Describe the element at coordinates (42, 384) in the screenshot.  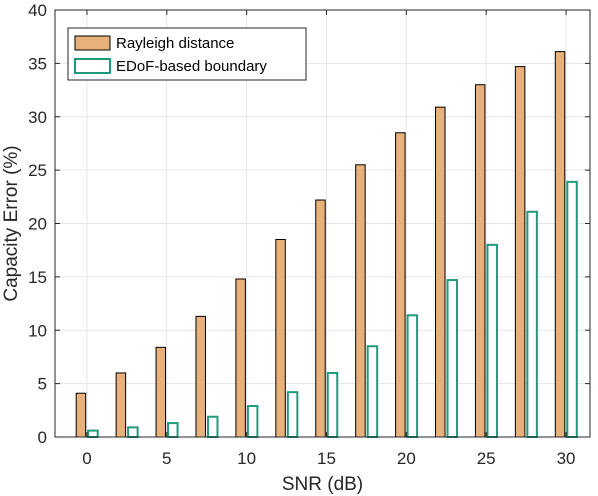
I see `y-tick-label: 5` at that location.